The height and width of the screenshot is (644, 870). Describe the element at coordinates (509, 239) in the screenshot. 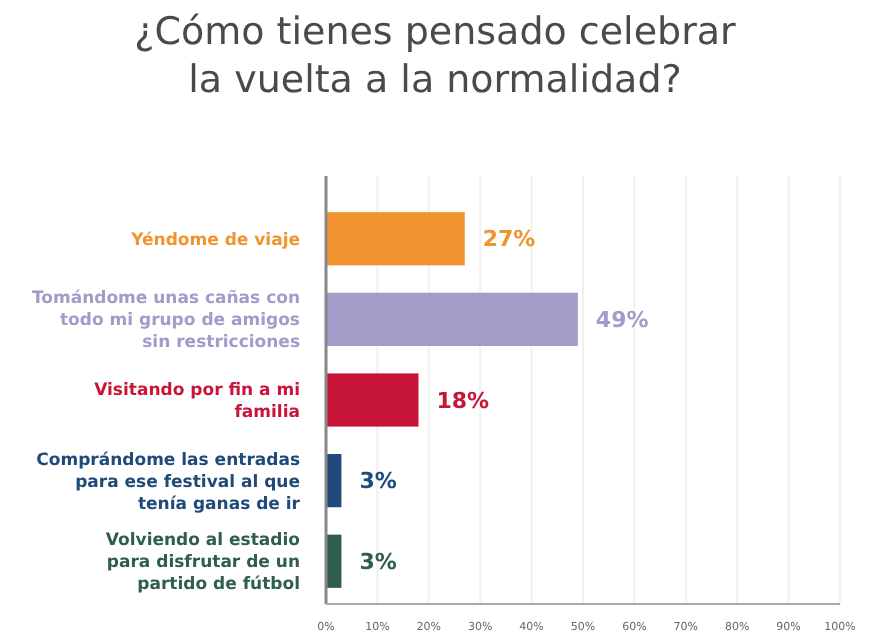

I see `data-label: 27%` at that location.